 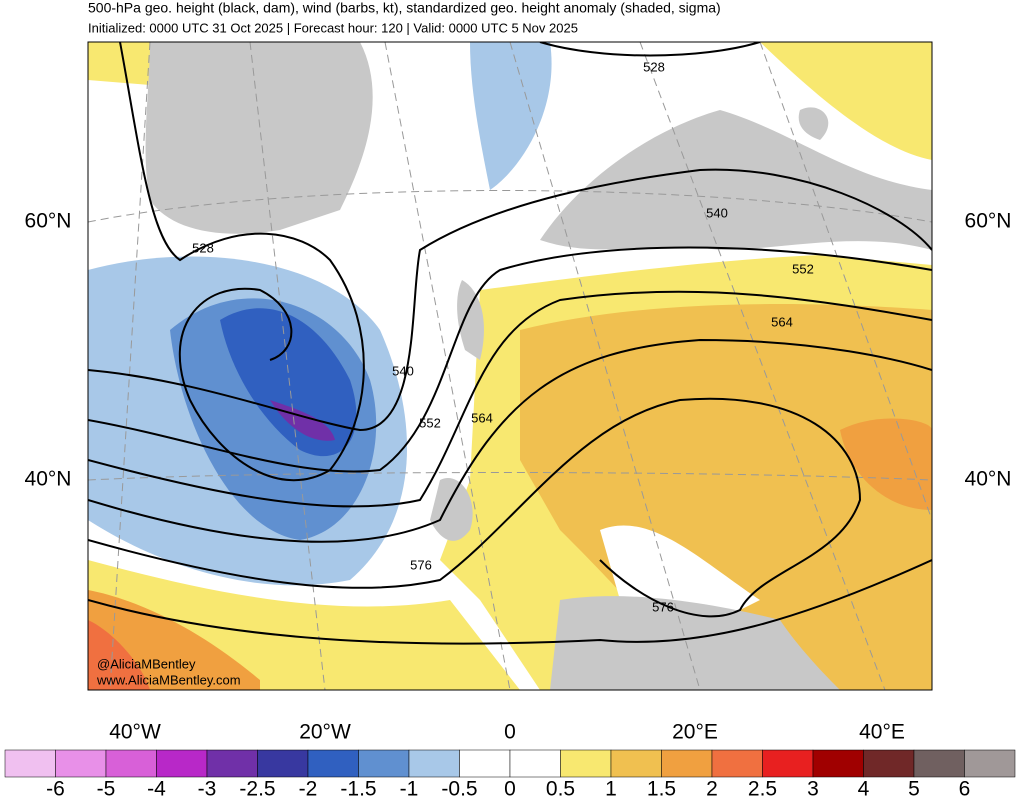 What do you see at coordinates (308, 789) in the screenshot?
I see `colorbar-label: -2` at bounding box center [308, 789].